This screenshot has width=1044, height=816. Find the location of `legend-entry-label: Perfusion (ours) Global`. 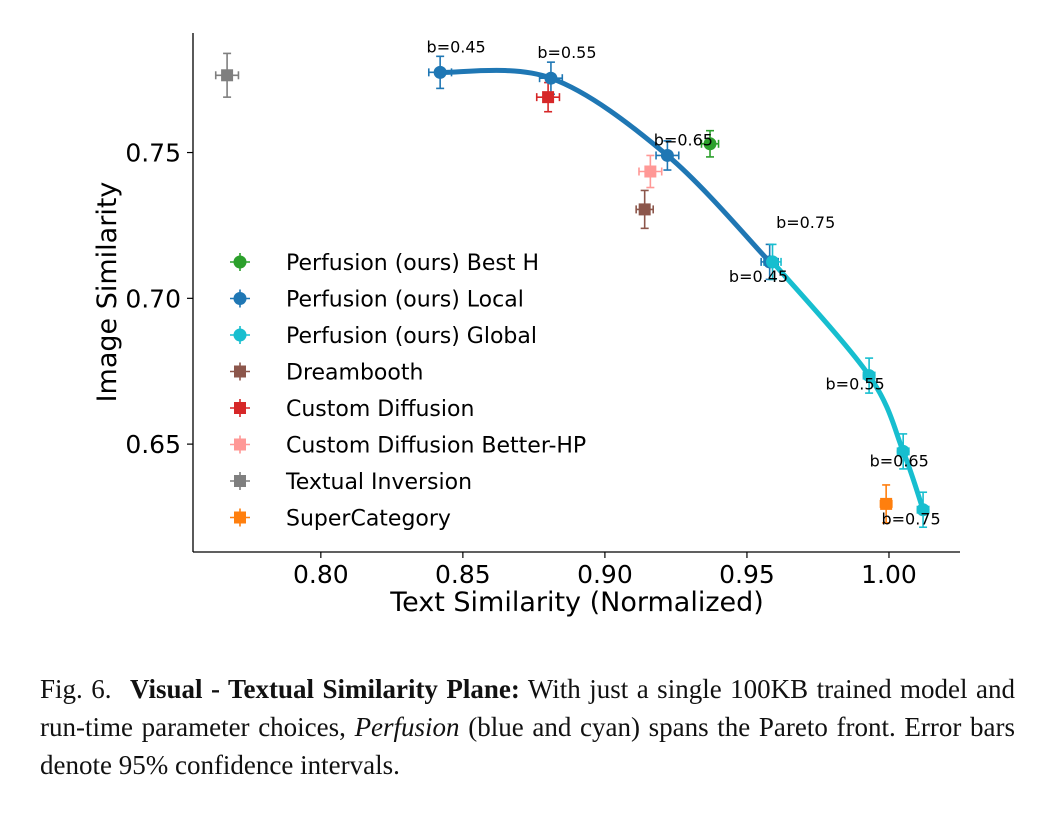

legend-entry-label: Perfusion (ours) Global is located at coordinates (411, 336).